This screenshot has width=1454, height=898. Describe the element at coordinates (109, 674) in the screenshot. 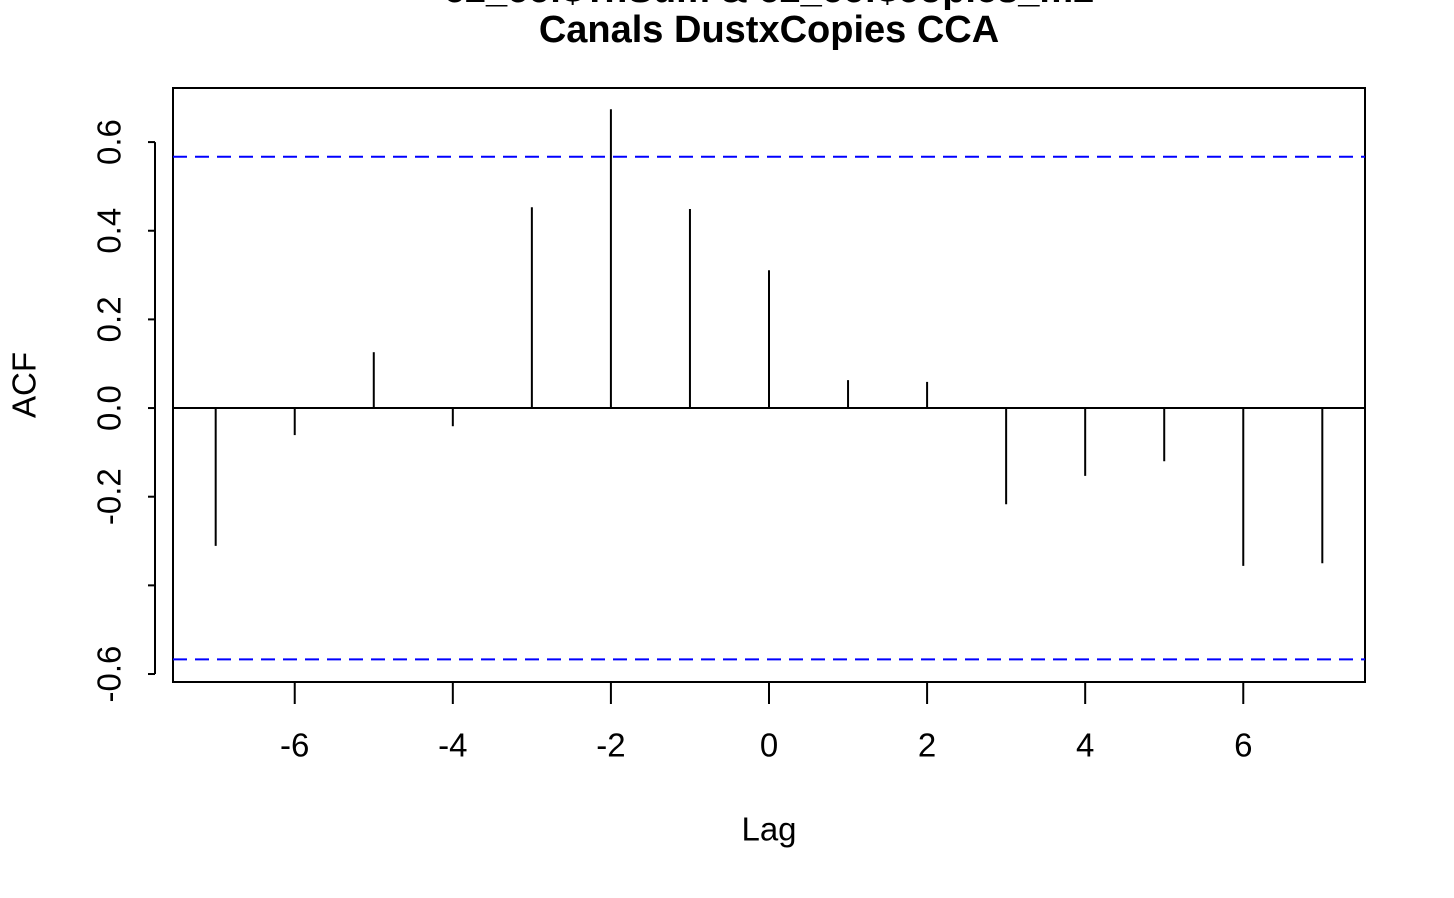

I see `y-tick-label: -0.6` at that location.